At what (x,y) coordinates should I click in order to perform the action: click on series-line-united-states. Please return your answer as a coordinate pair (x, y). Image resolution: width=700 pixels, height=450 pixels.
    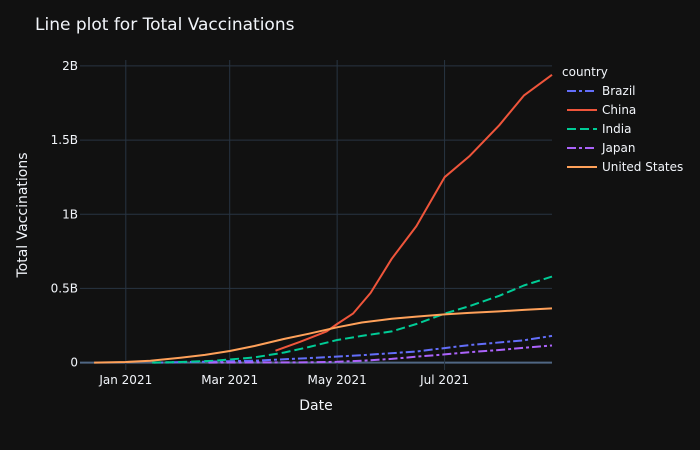
    Looking at the image, I should click on (323, 335).